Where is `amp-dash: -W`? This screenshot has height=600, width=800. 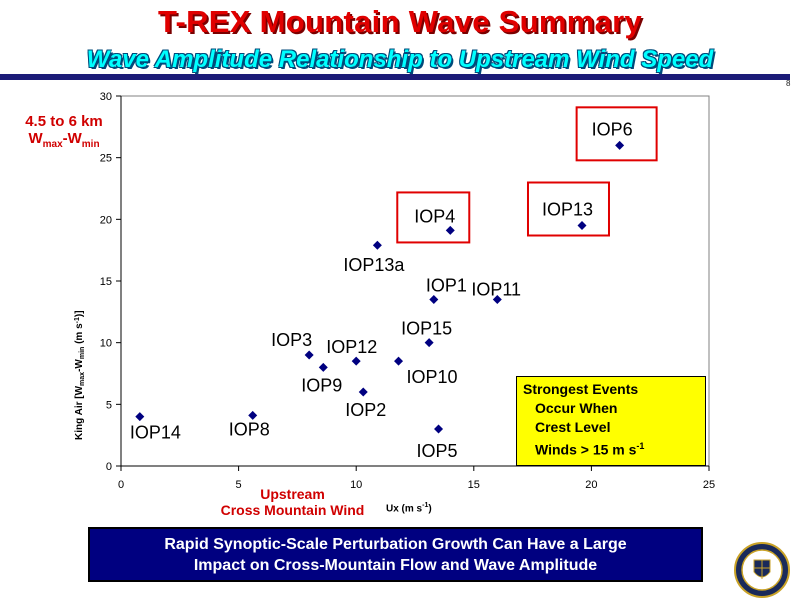 amp-dash: -W is located at coordinates (72, 138).